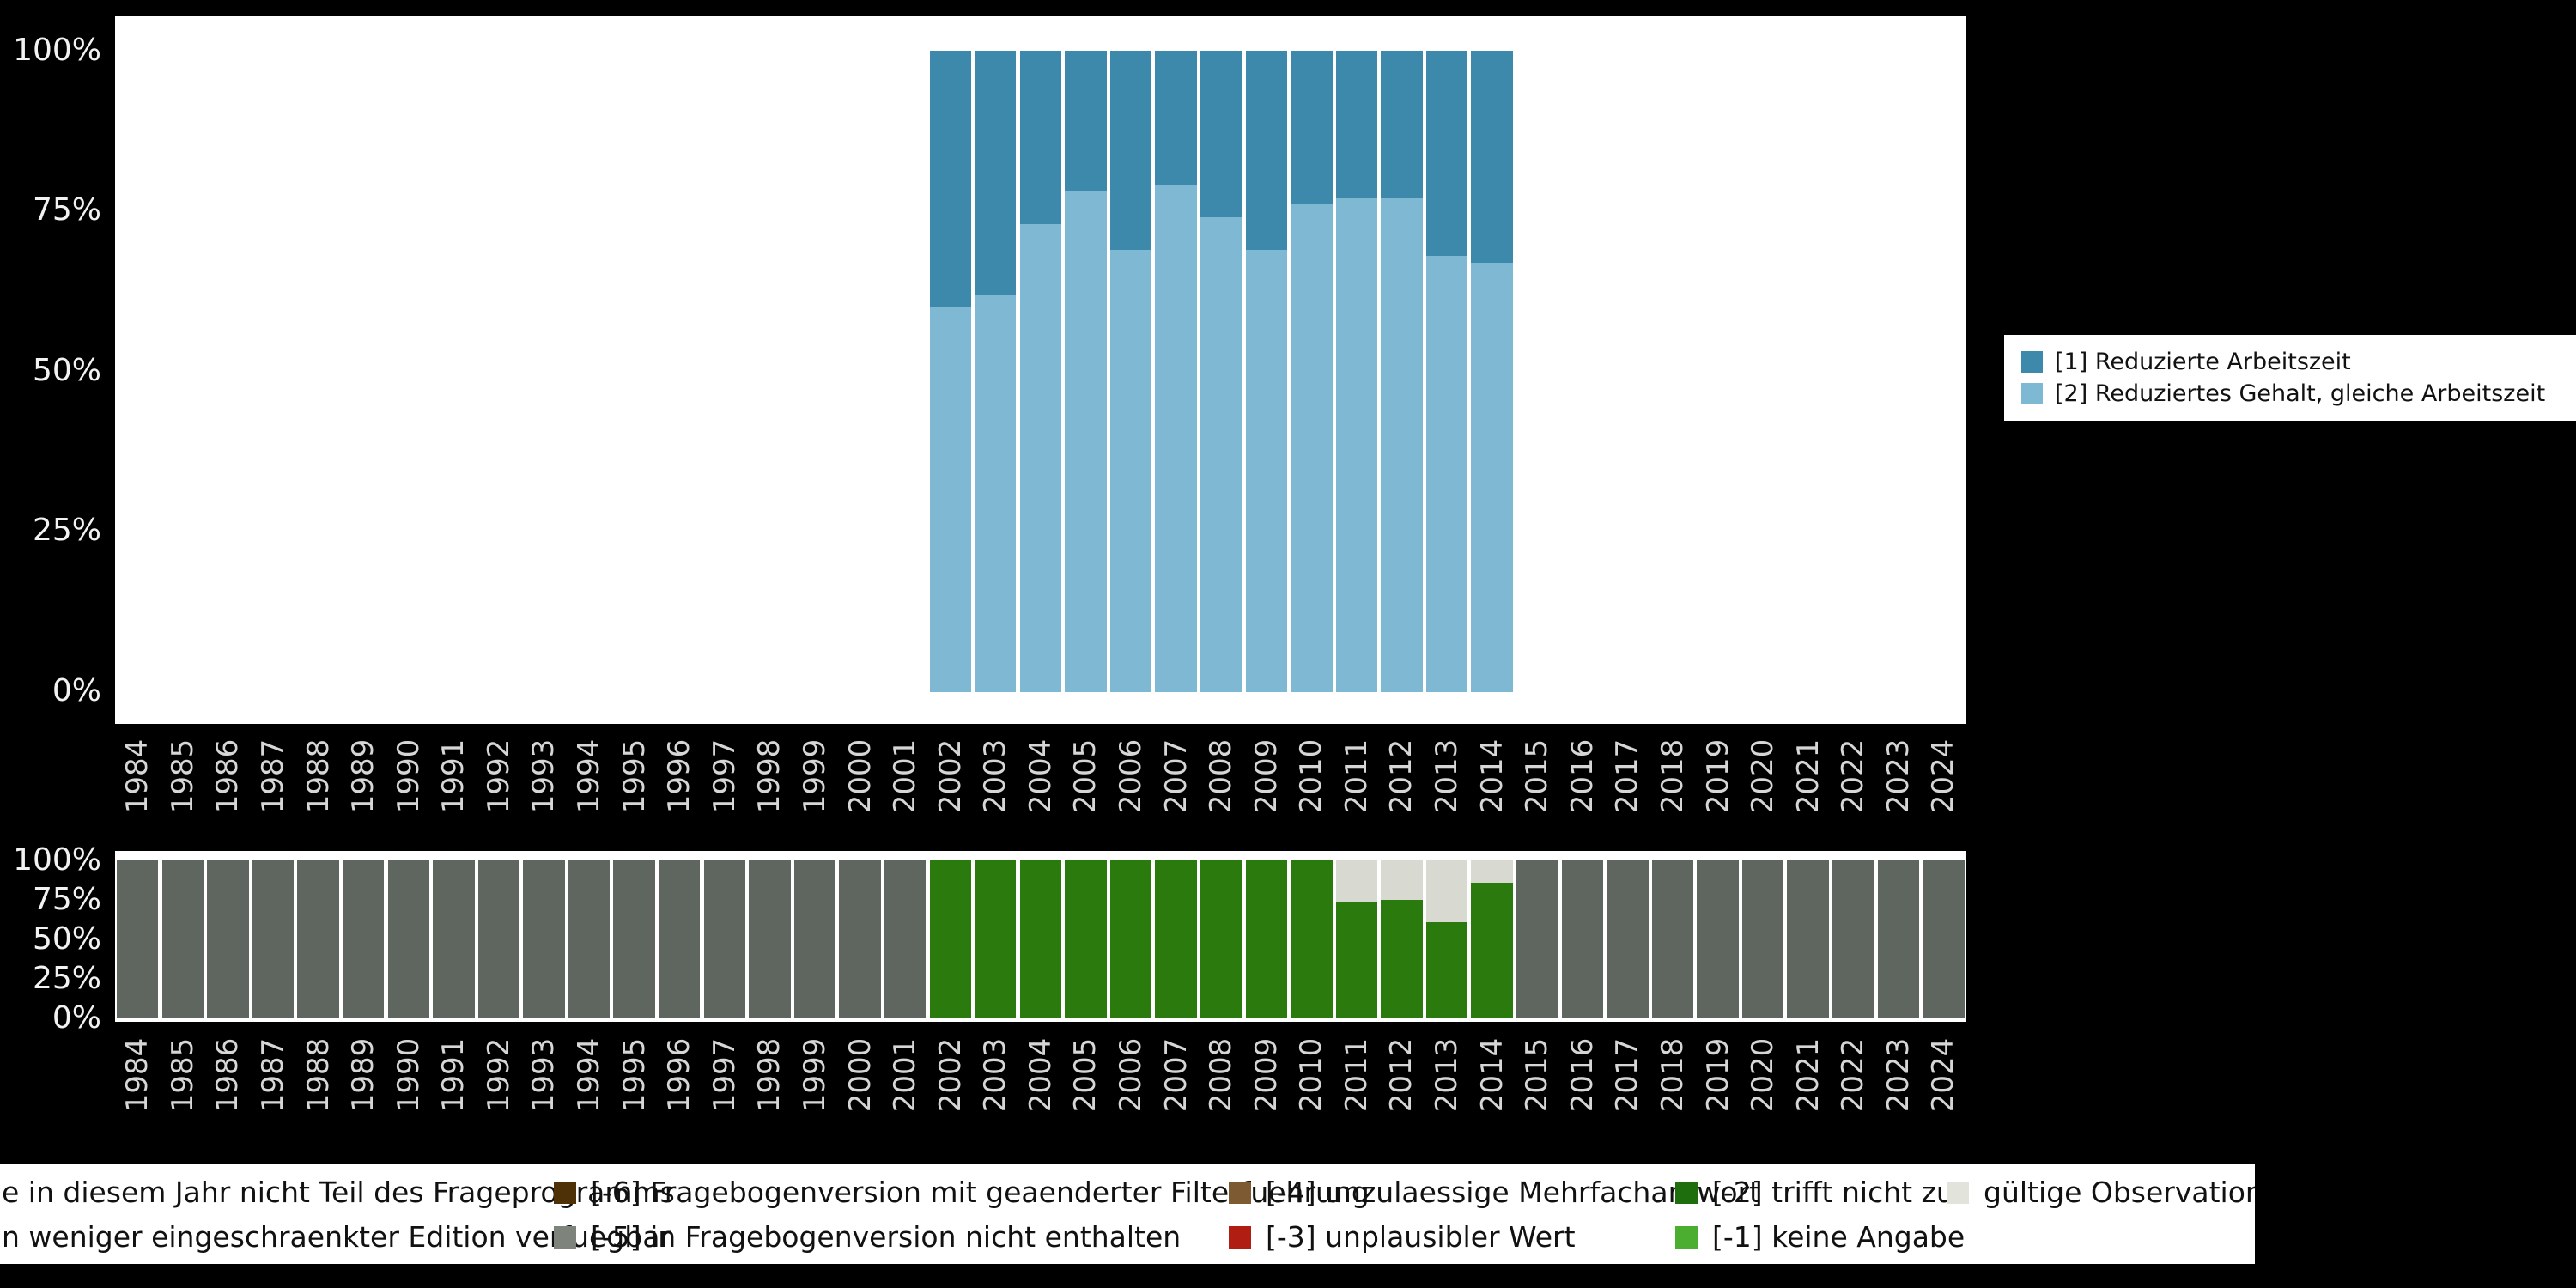  I want to click on bar-slot-1986, so click(228, 371).